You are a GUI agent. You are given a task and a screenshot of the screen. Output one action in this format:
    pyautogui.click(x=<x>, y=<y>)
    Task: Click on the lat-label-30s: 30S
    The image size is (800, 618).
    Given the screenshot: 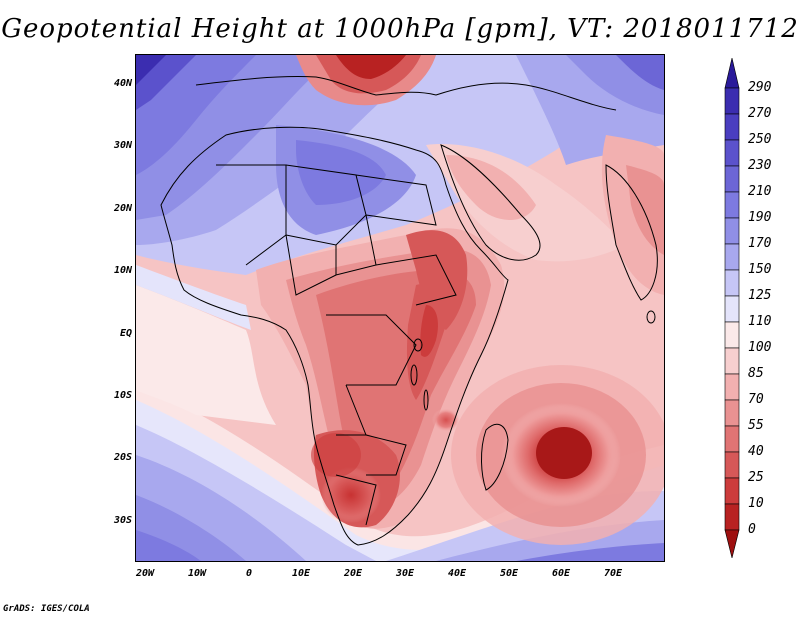 What is the action you would take?
    pyautogui.click(x=122, y=520)
    